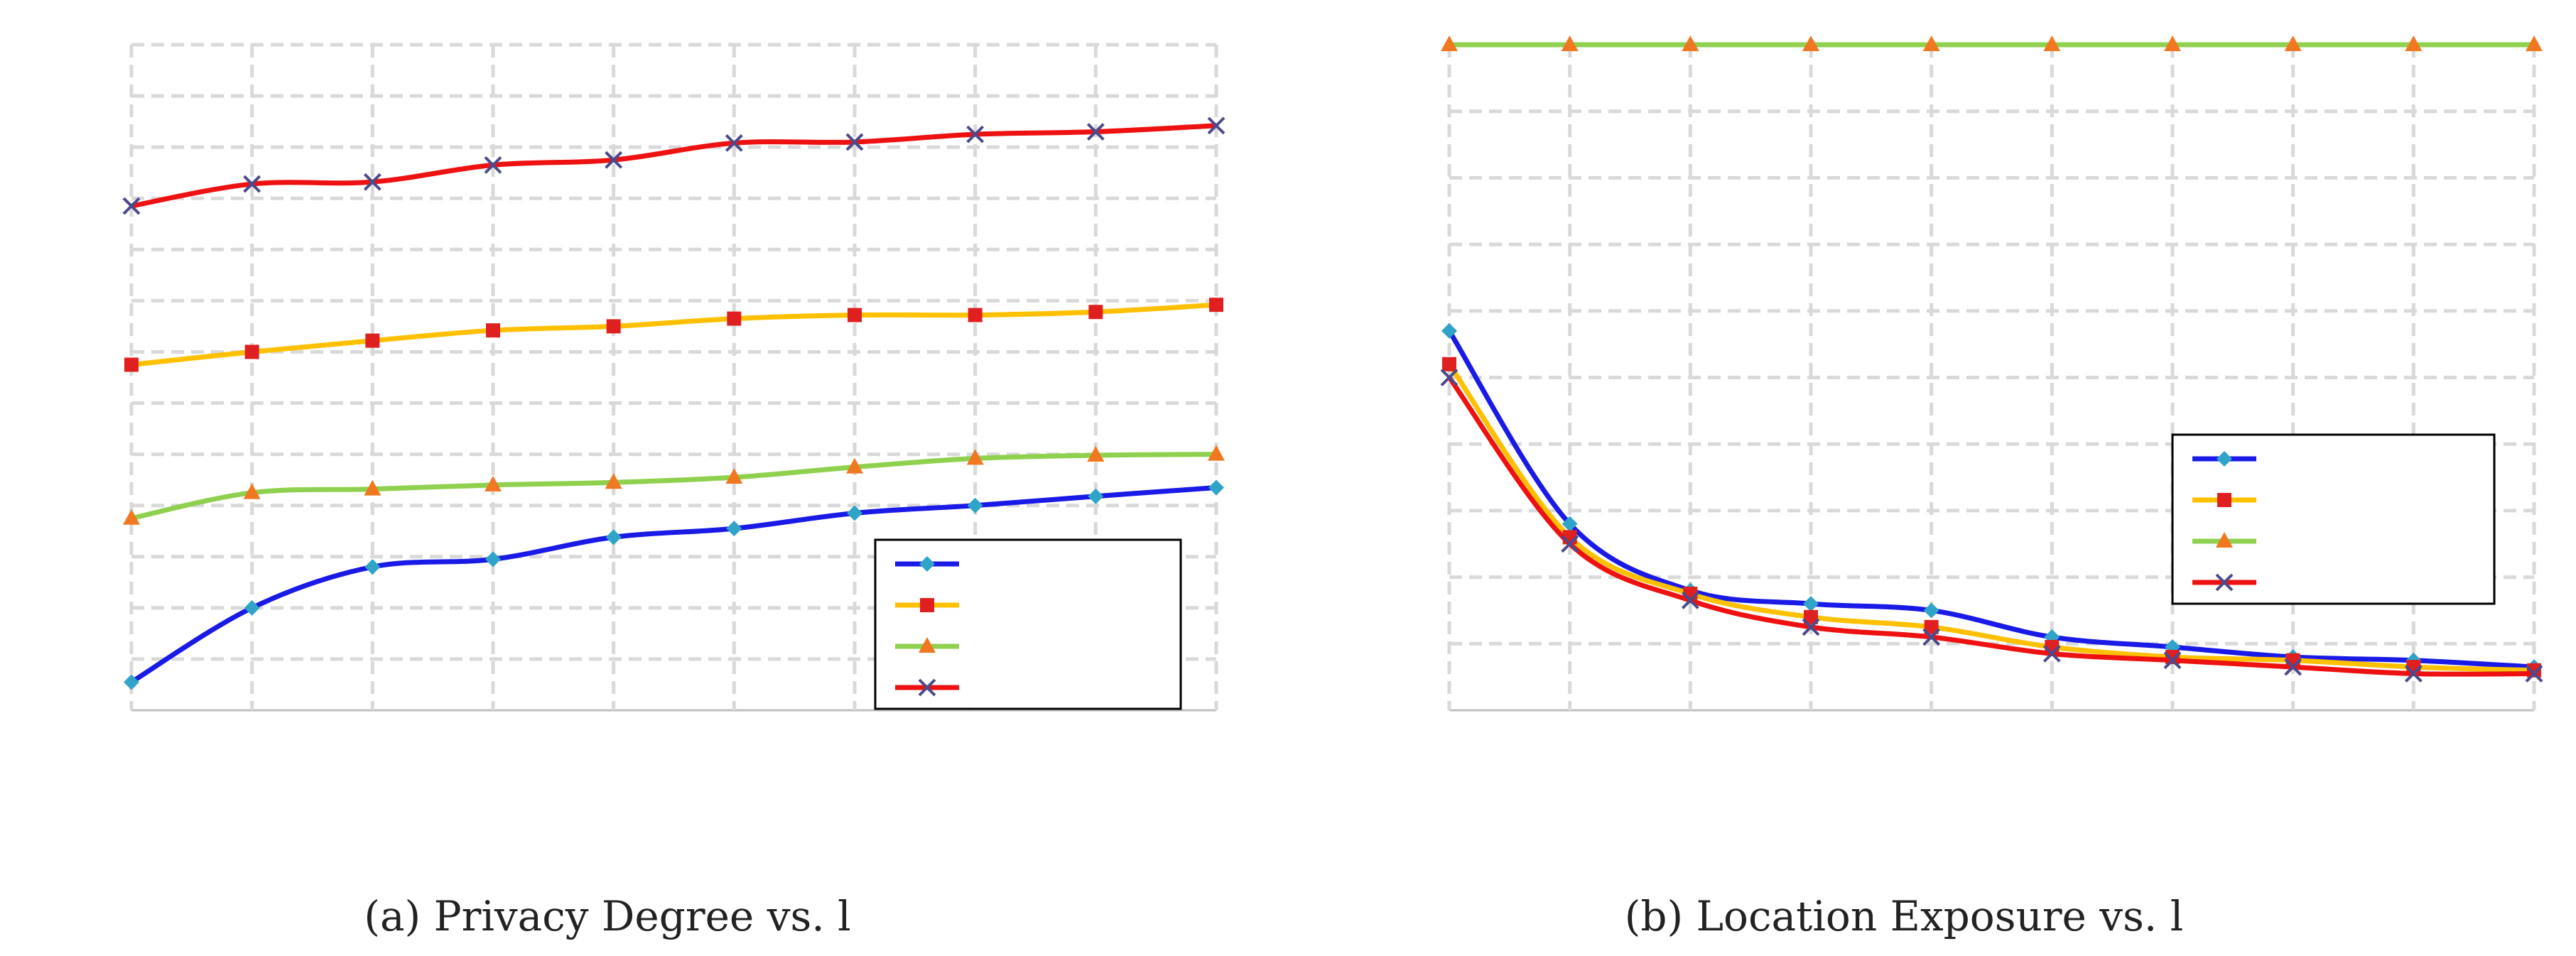 This screenshot has width=2576, height=956. I want to click on series-dls, so click(674, 584).